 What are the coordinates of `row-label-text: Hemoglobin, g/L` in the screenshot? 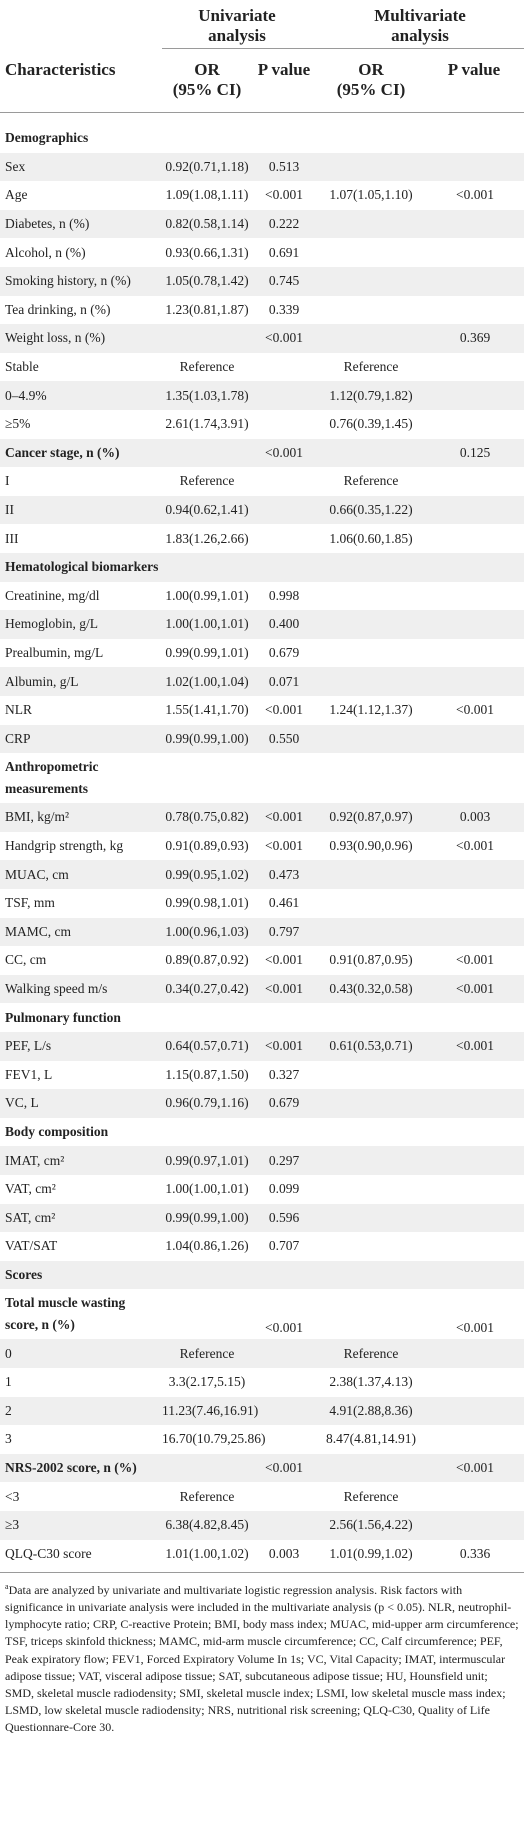 It's located at (51, 624).